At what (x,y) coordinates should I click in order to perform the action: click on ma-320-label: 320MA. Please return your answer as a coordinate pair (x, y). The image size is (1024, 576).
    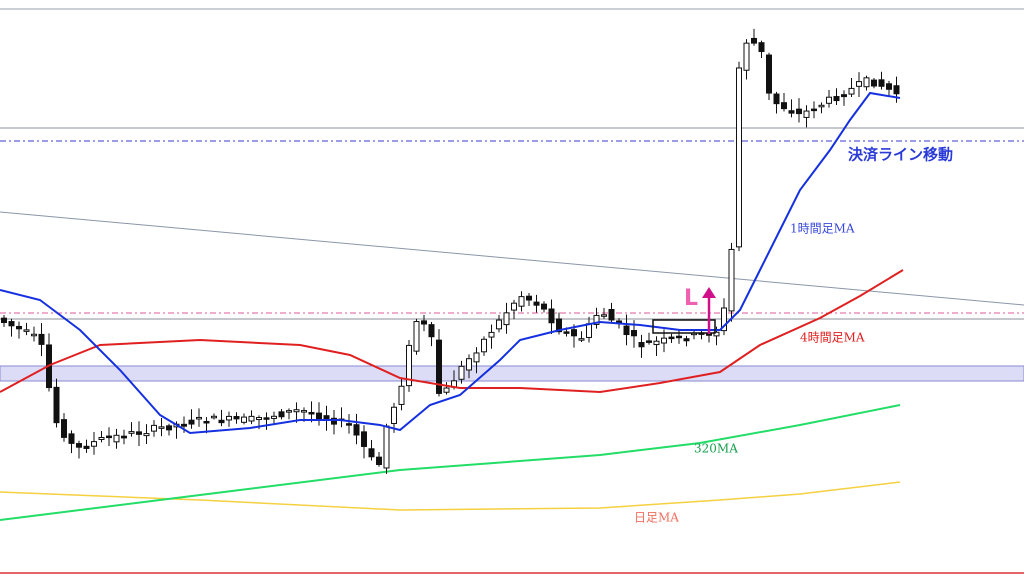
    Looking at the image, I should click on (716, 449).